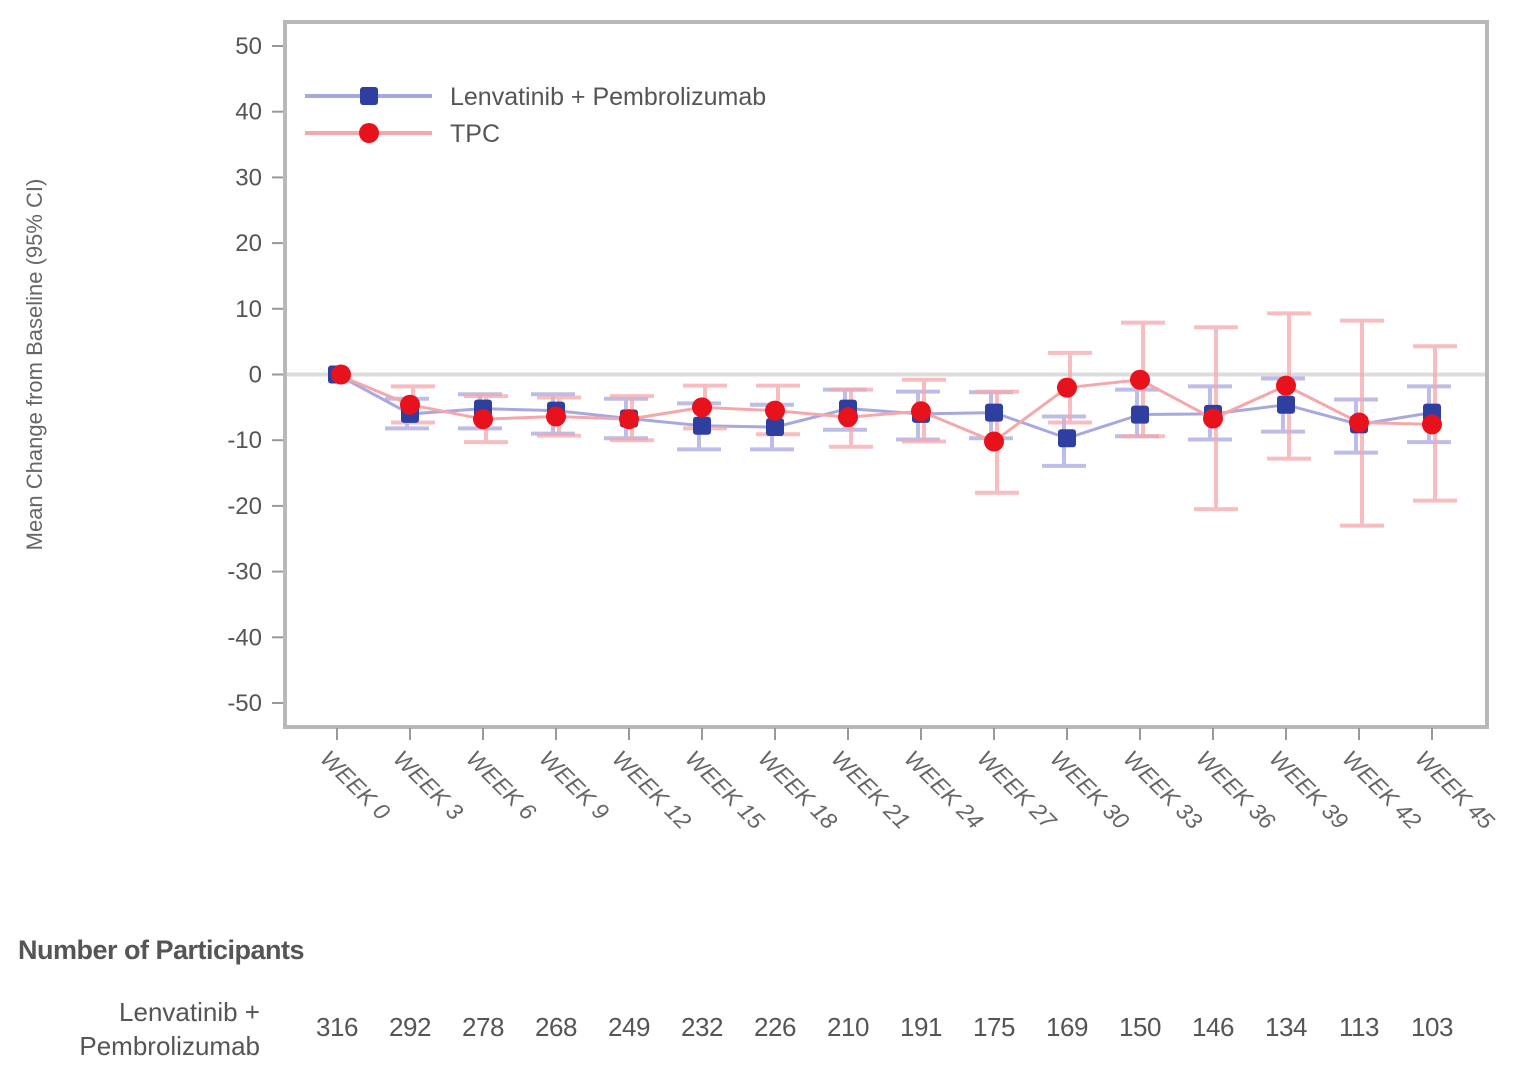 This screenshot has width=1530, height=1085. Describe the element at coordinates (248, 243) in the screenshot. I see `y-tick-label: 20` at that location.